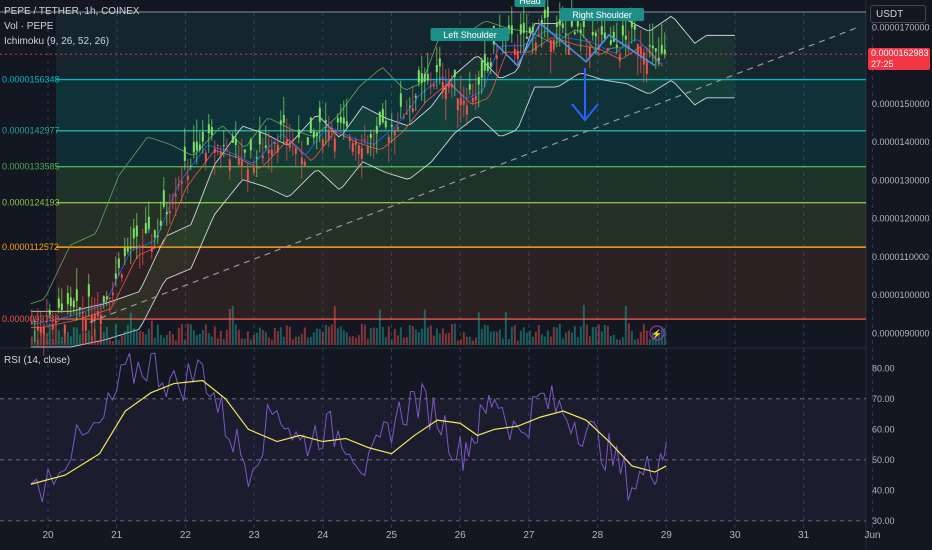 The height and width of the screenshot is (550, 932). Describe the element at coordinates (883, 399) in the screenshot. I see `rsi-y-tick-label: 70.00` at that location.